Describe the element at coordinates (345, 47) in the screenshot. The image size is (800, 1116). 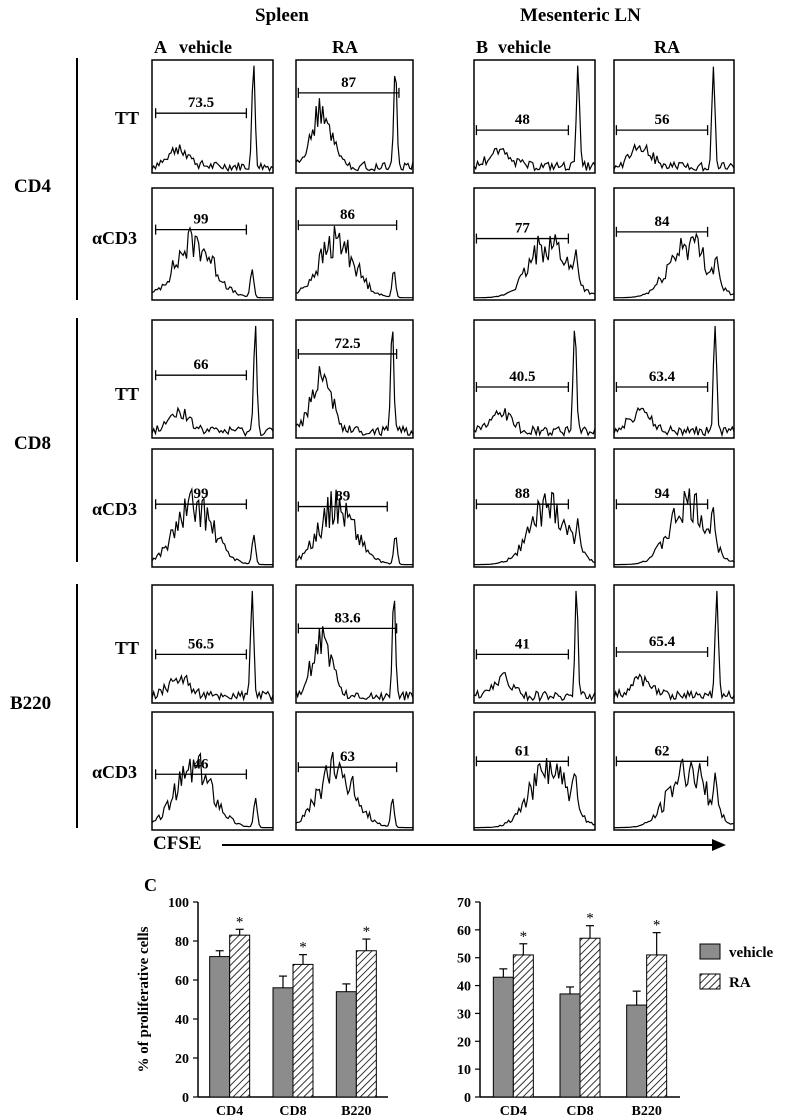
I see `col-ra-spleen: RA` at that location.